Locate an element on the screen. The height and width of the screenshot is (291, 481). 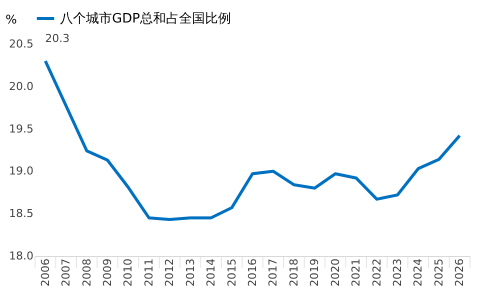
x-tick-label: 2023 is located at coordinates (397, 272).